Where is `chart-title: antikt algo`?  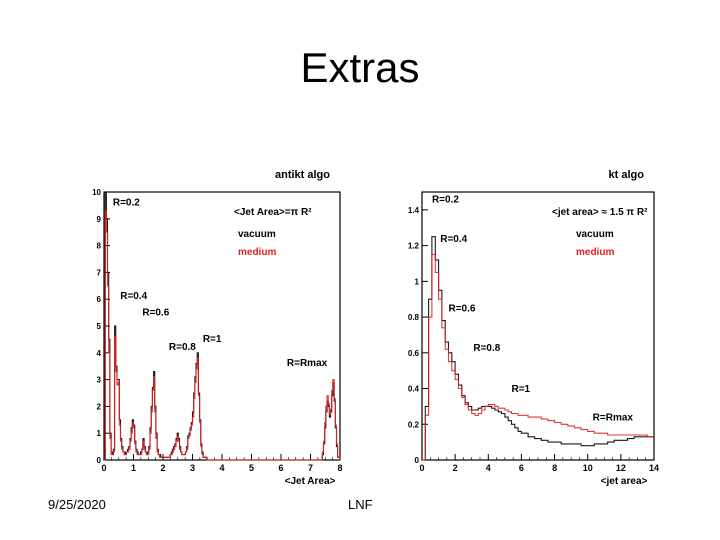
chart-title: antikt algo is located at coordinates (302, 175).